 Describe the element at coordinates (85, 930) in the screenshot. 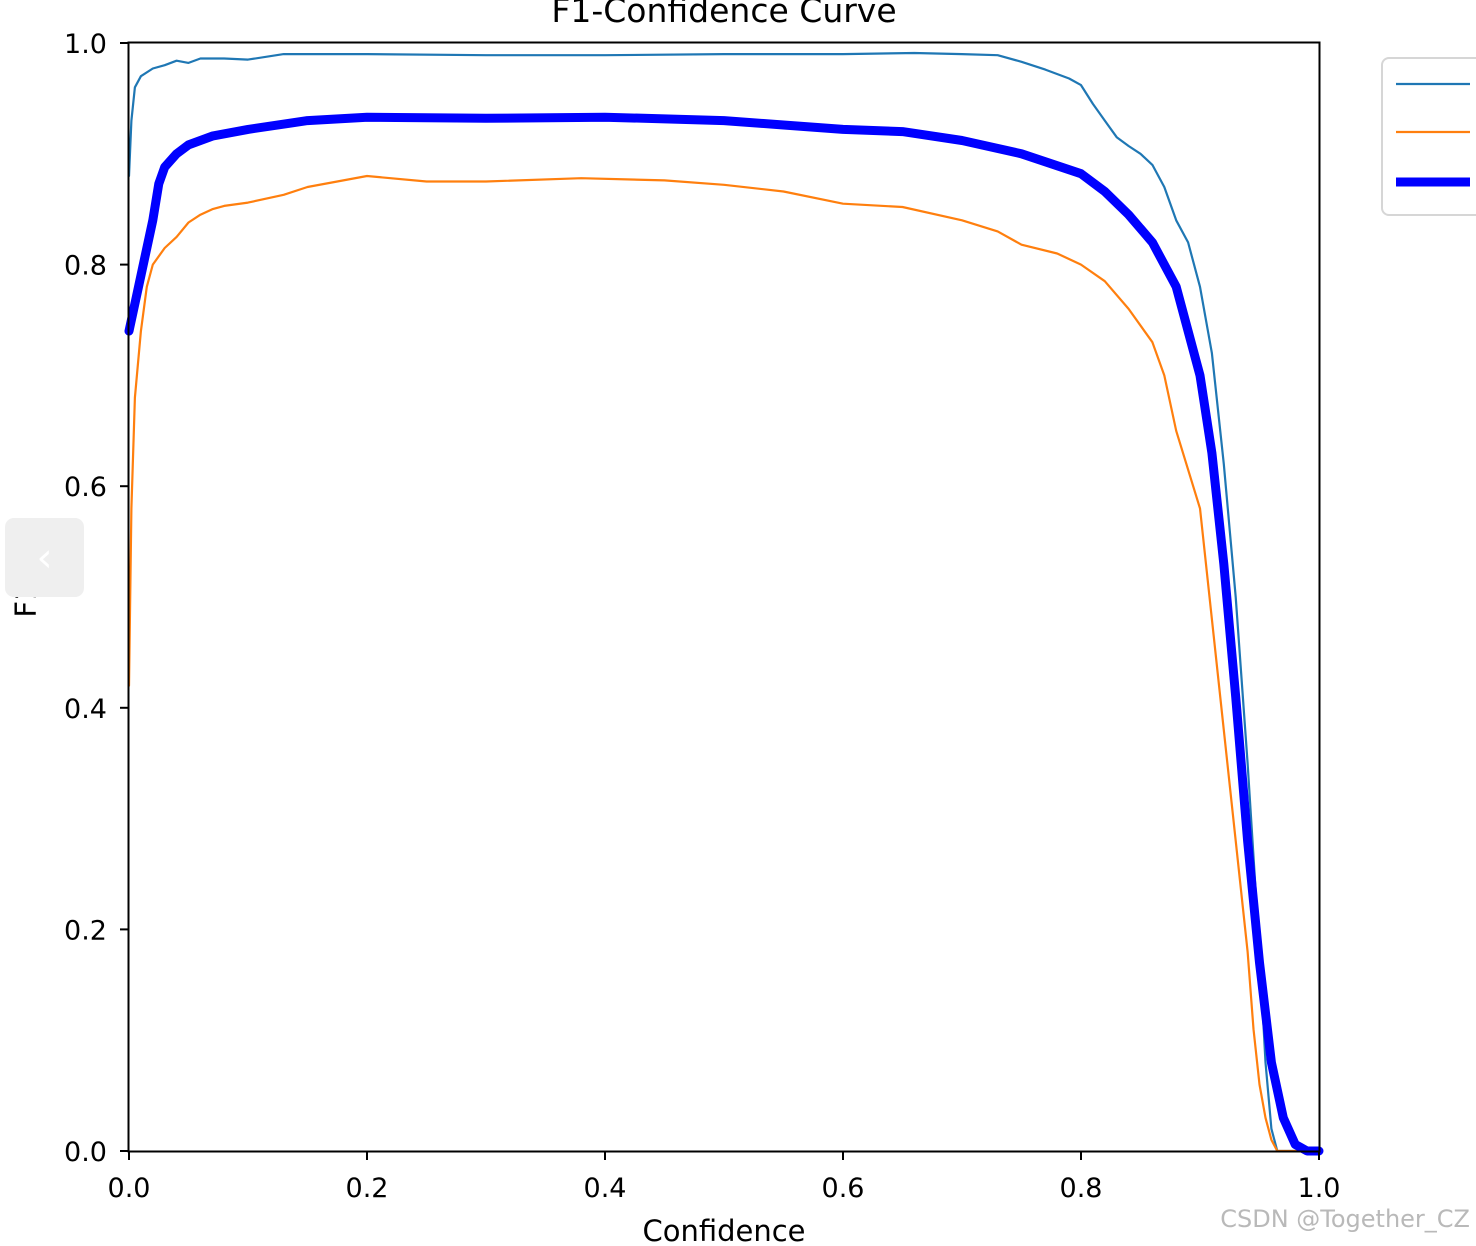

I see `y-tick-label: 0.2` at that location.